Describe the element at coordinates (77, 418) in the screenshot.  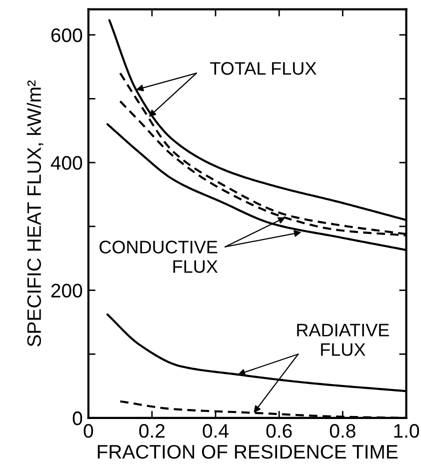
I see `y-tick-label: 0` at that location.